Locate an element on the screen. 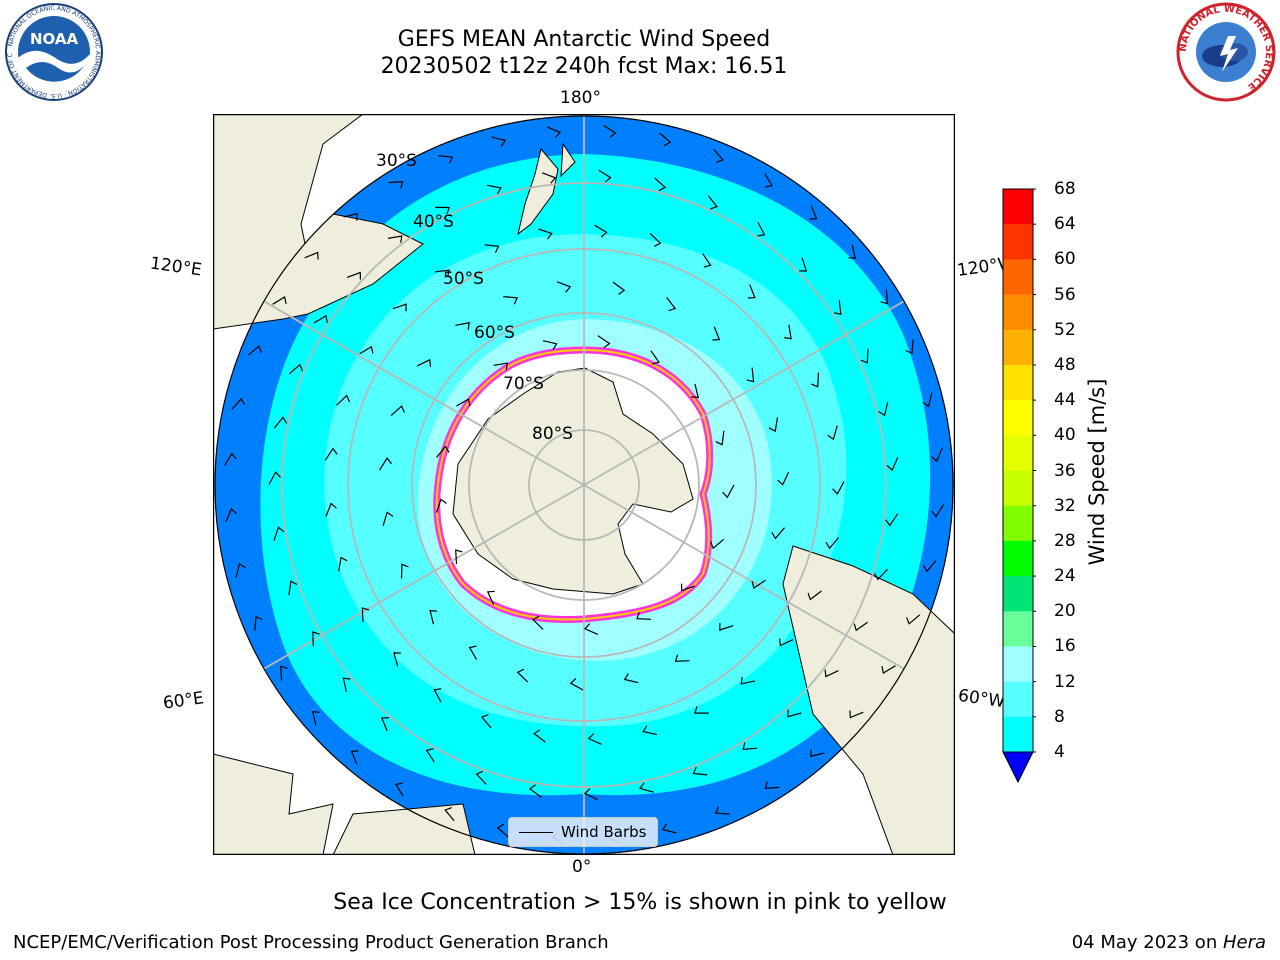 The image size is (1280, 960). colorbar-tick-label: 8 is located at coordinates (1059, 716).